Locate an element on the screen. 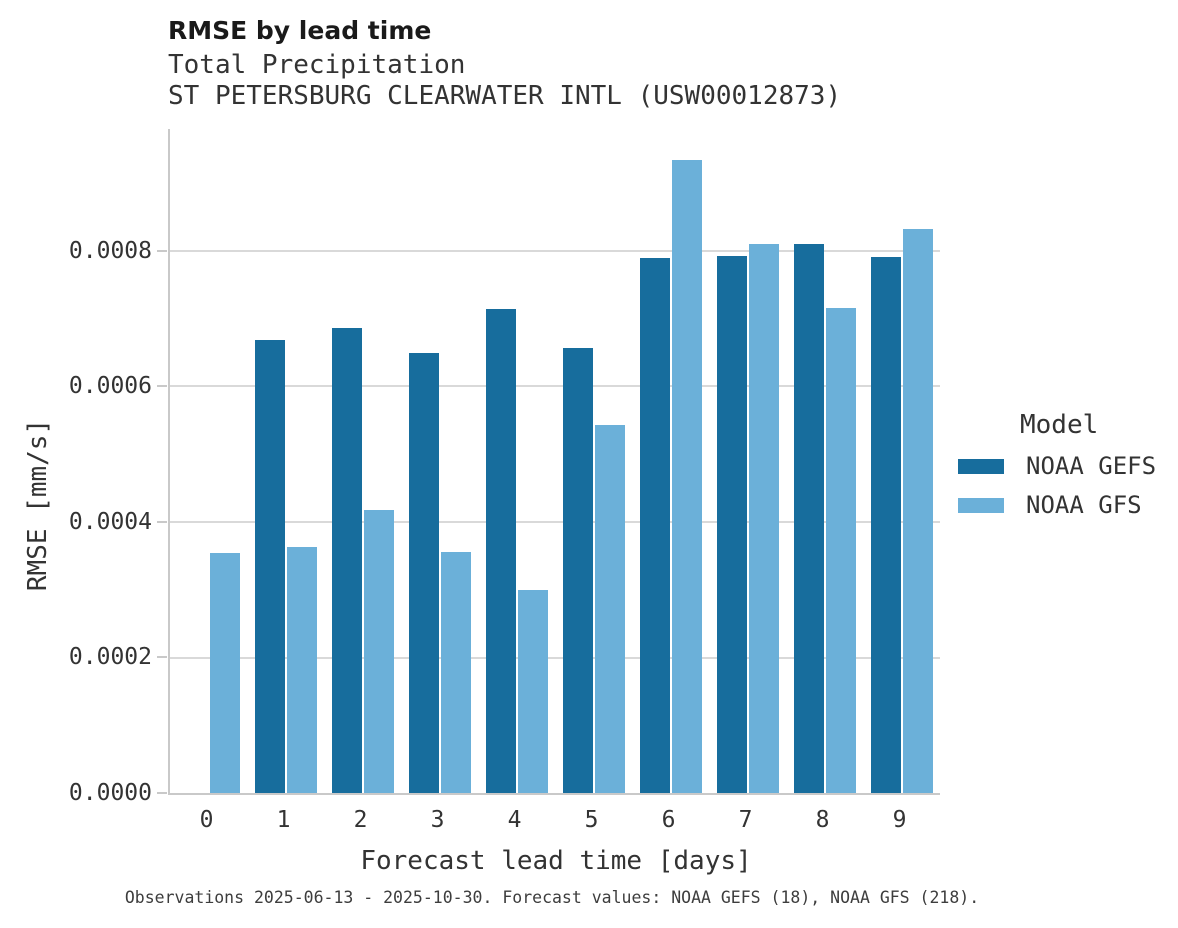  x-tick-label: 3 is located at coordinates (437, 820).